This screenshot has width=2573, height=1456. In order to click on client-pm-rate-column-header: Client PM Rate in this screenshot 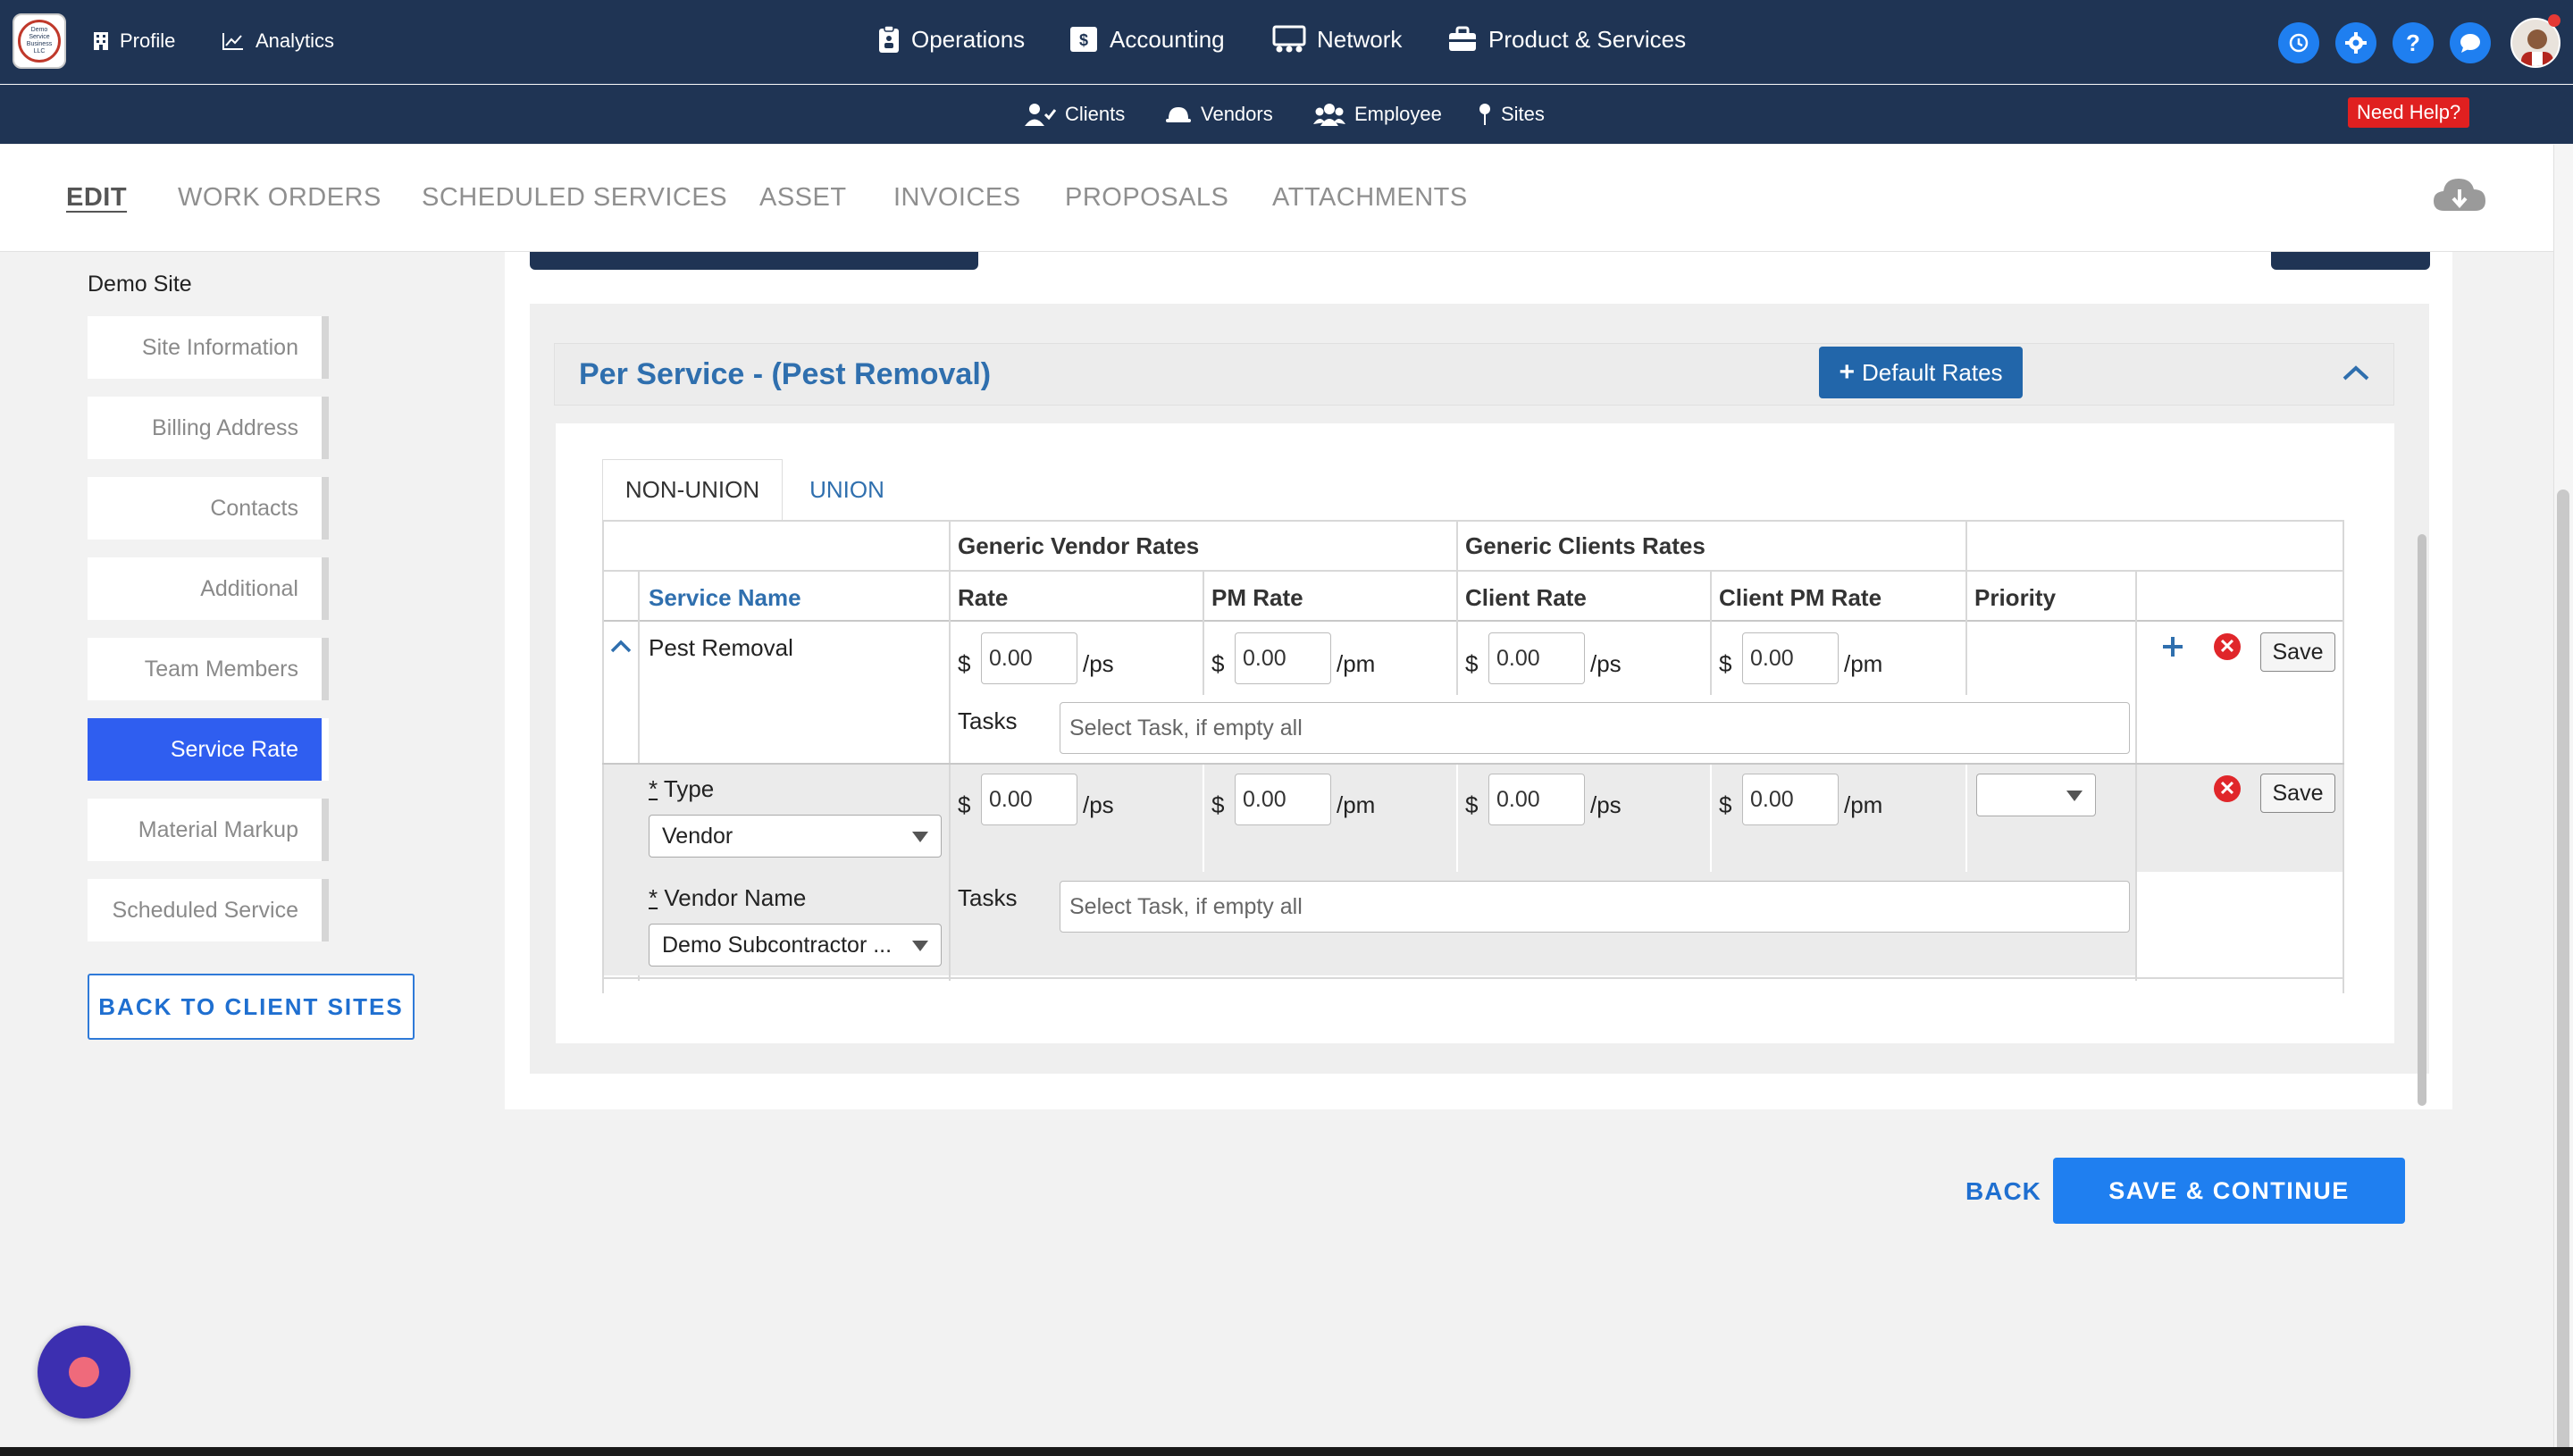, I will do `click(1800, 597)`.